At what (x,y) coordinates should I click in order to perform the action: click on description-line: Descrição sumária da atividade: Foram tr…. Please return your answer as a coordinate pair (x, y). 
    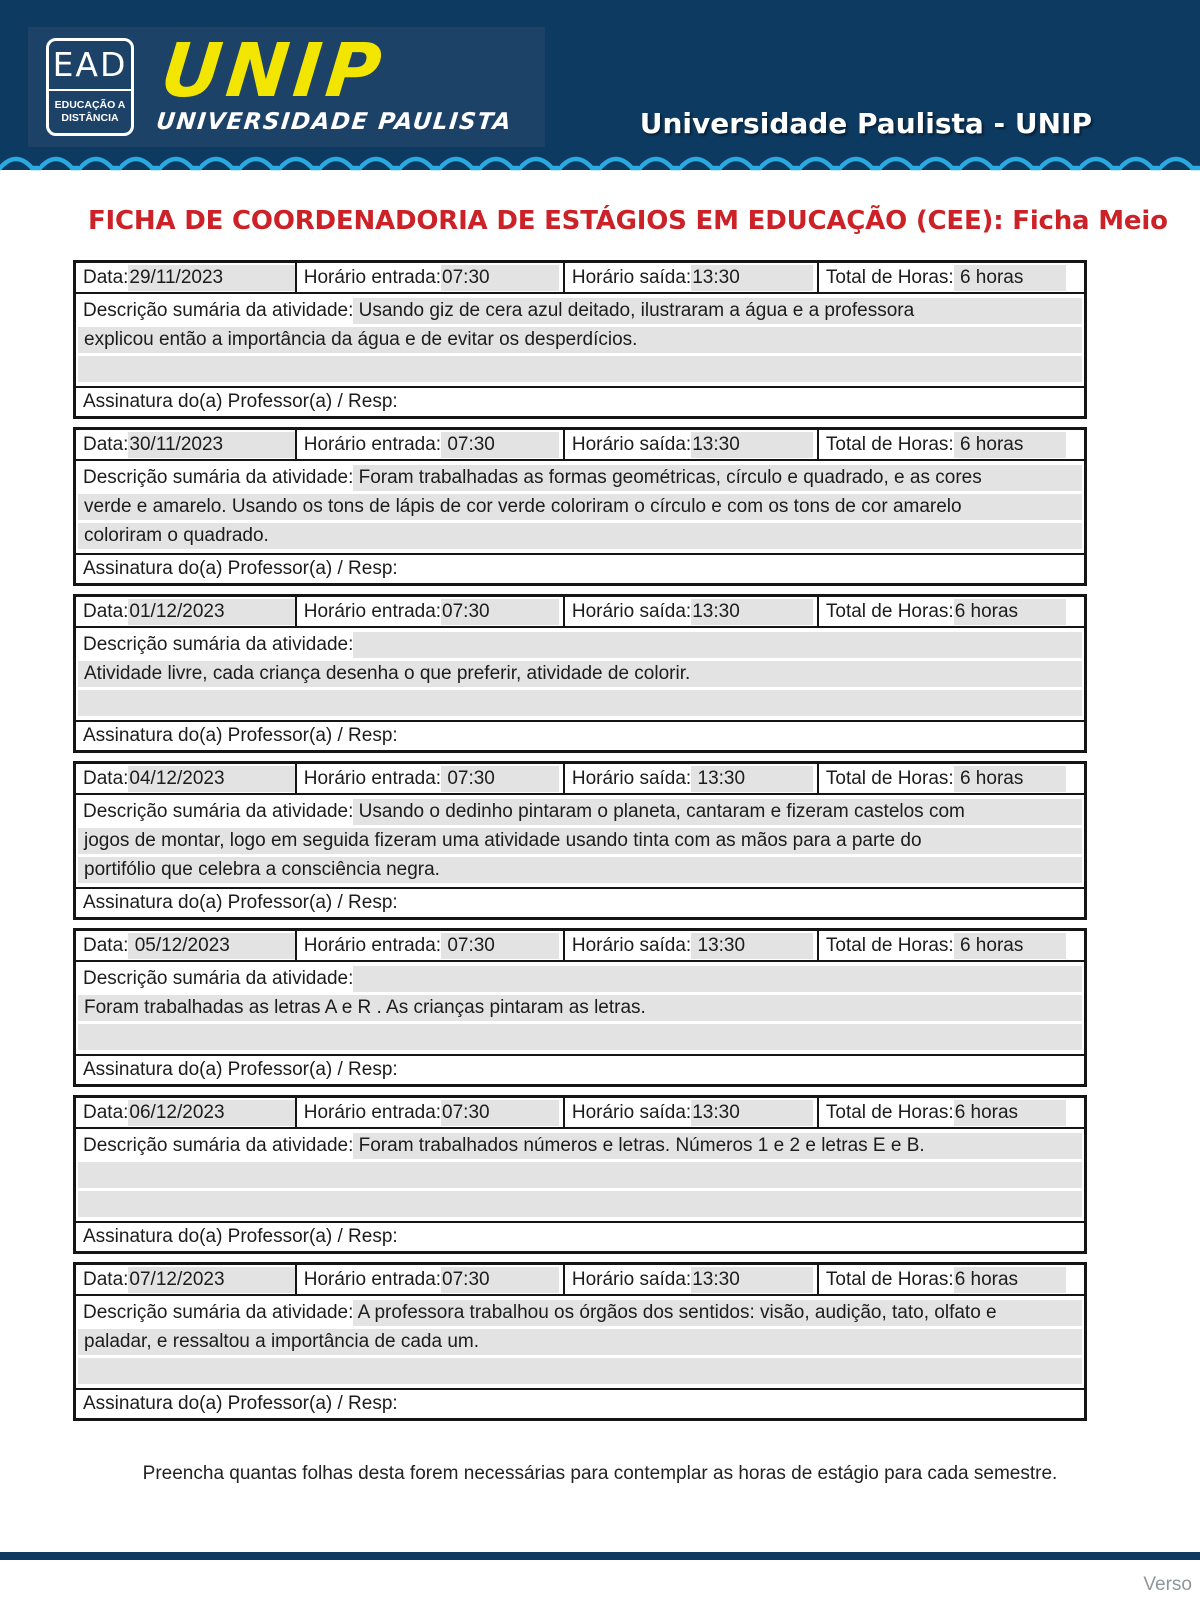
    Looking at the image, I should click on (580, 477).